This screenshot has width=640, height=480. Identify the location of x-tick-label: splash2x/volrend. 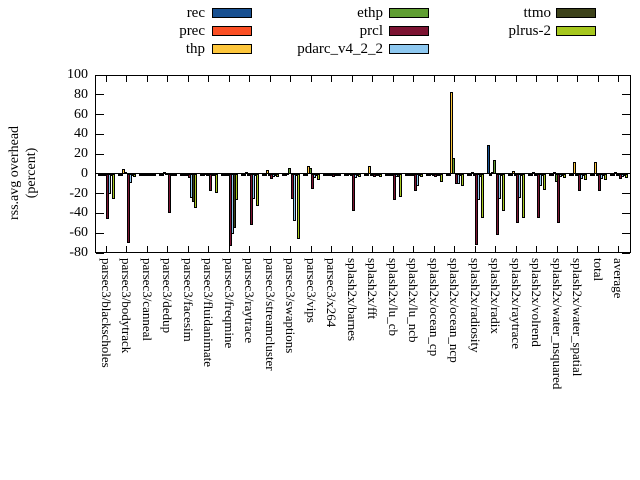
(536, 302).